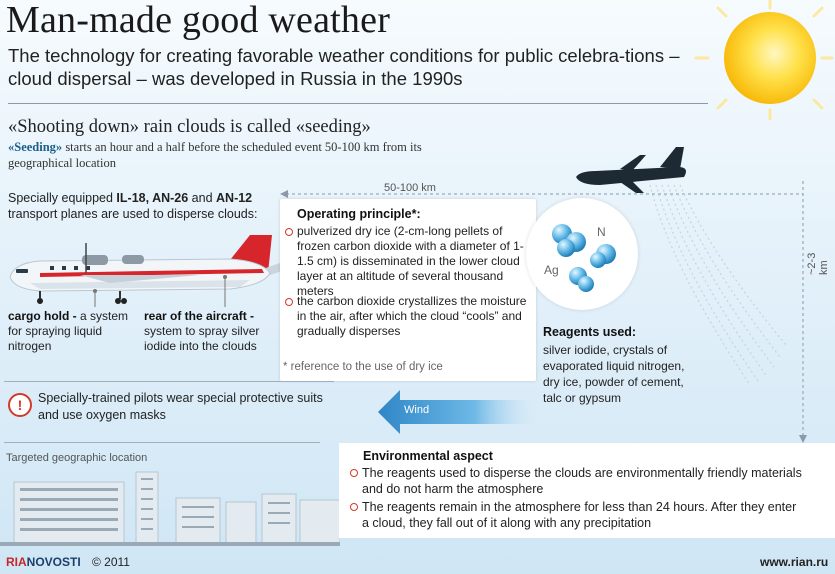 The image size is (835, 574). What do you see at coordinates (358, 103) in the screenshot?
I see `header-divider` at bounding box center [358, 103].